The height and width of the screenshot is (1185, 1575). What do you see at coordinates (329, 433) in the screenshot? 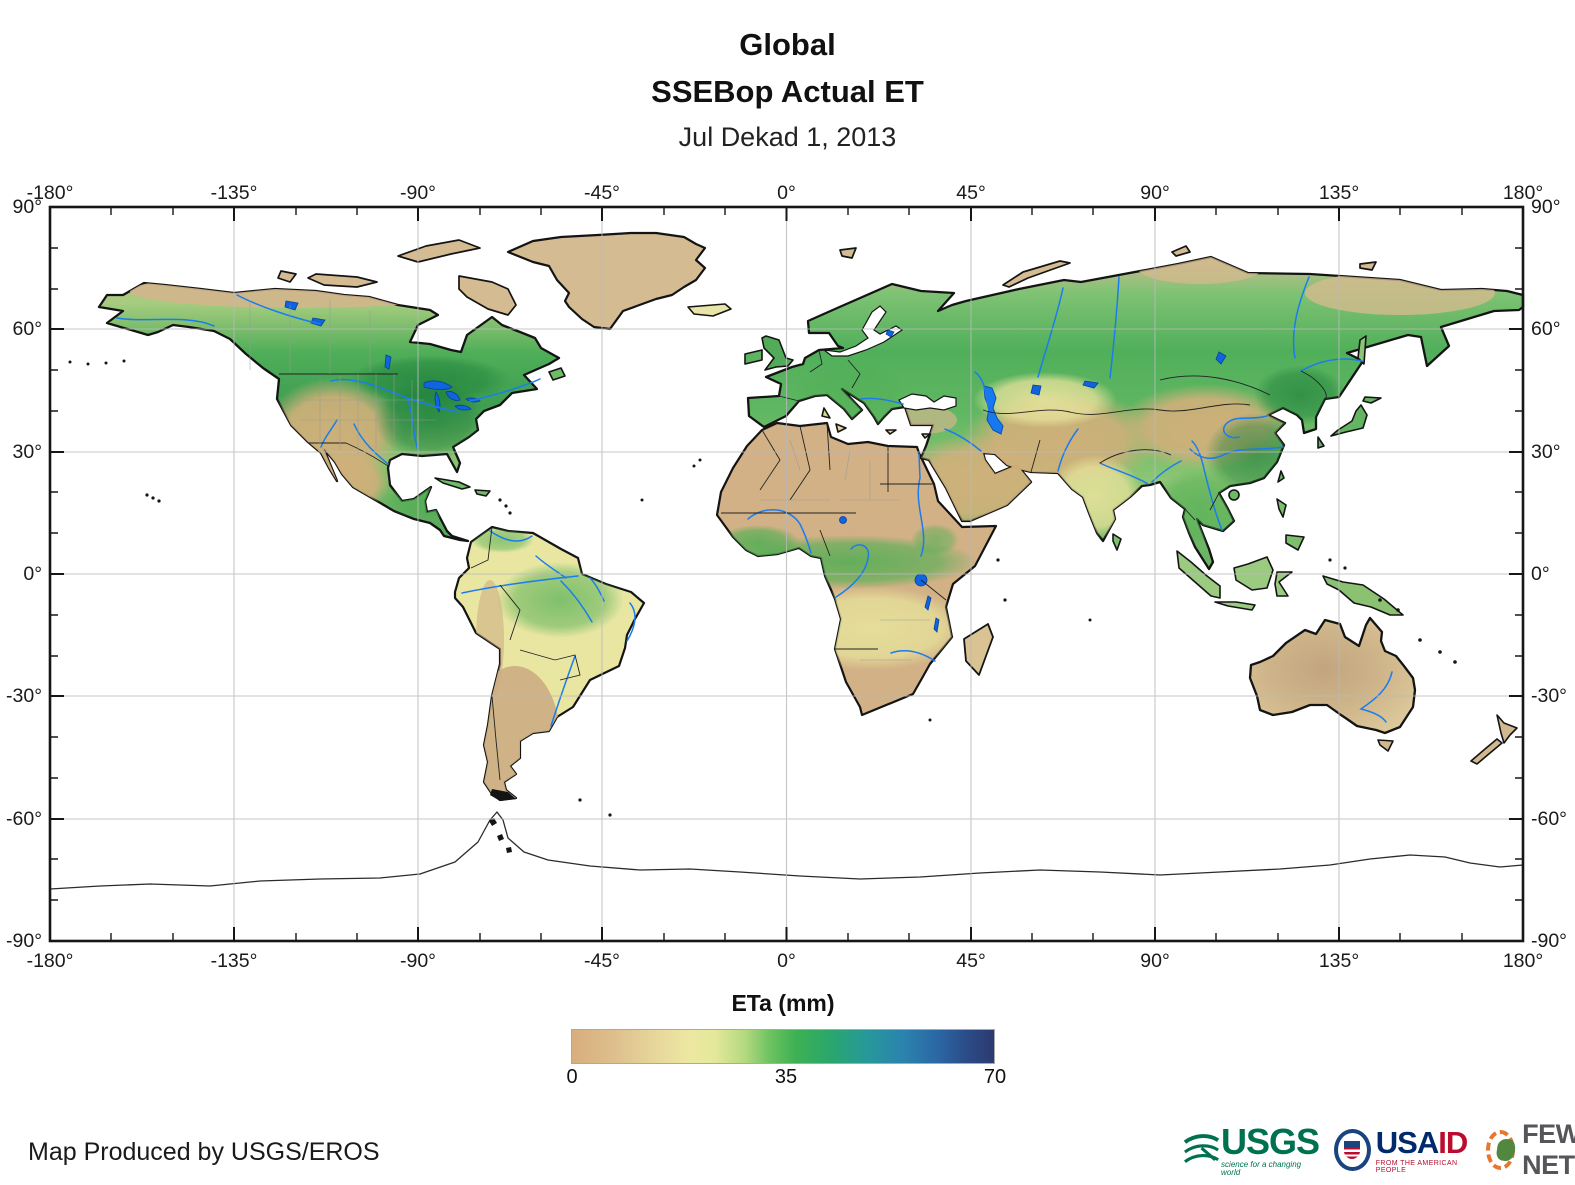
I see `river-colorado` at bounding box center [329, 433].